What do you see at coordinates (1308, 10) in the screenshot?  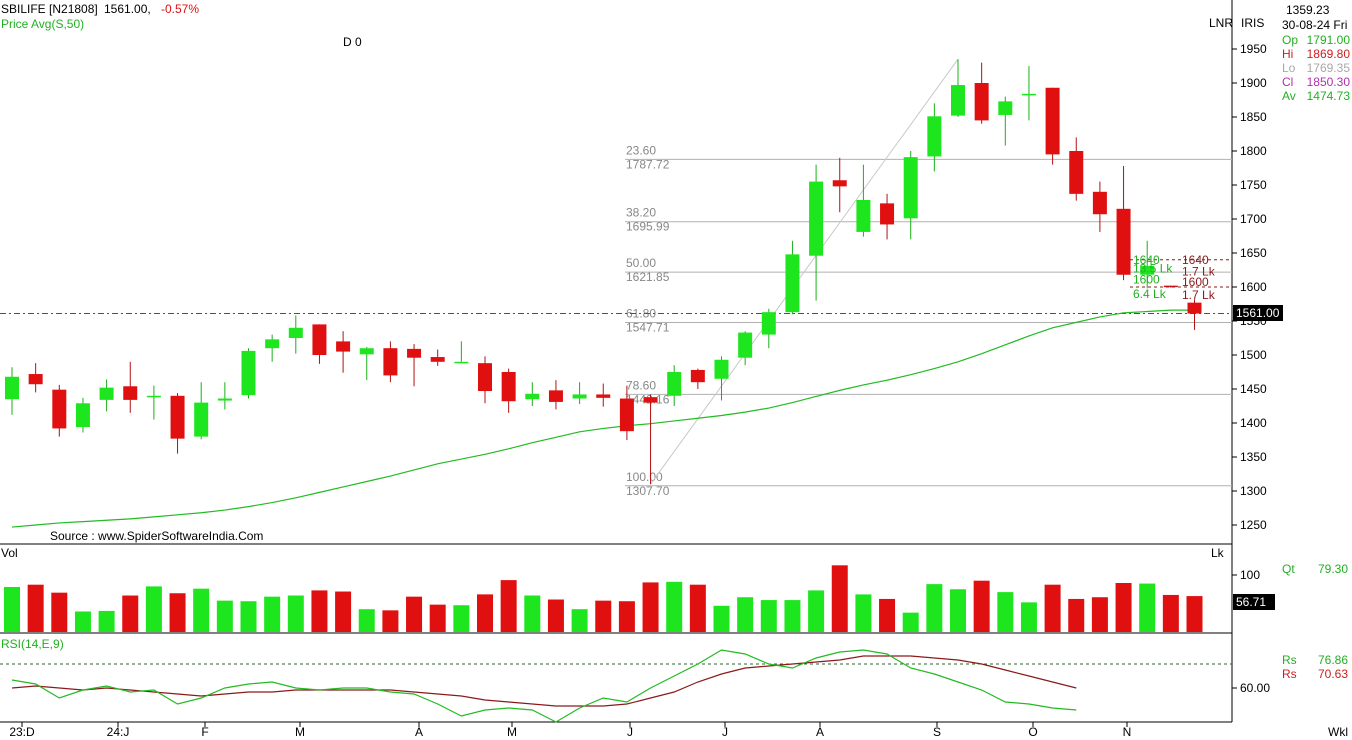 I see `cursor-value: 1359.23` at bounding box center [1308, 10].